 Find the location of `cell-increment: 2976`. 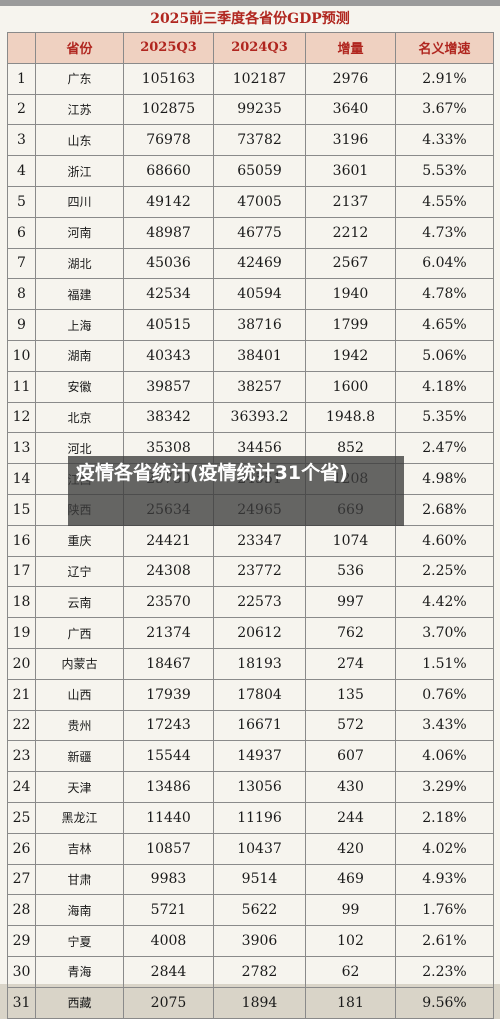

cell-increment: 2976 is located at coordinates (350, 78).